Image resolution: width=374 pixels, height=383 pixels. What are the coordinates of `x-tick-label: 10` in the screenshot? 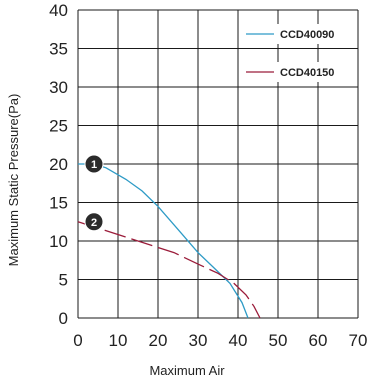 It's located at (118, 340).